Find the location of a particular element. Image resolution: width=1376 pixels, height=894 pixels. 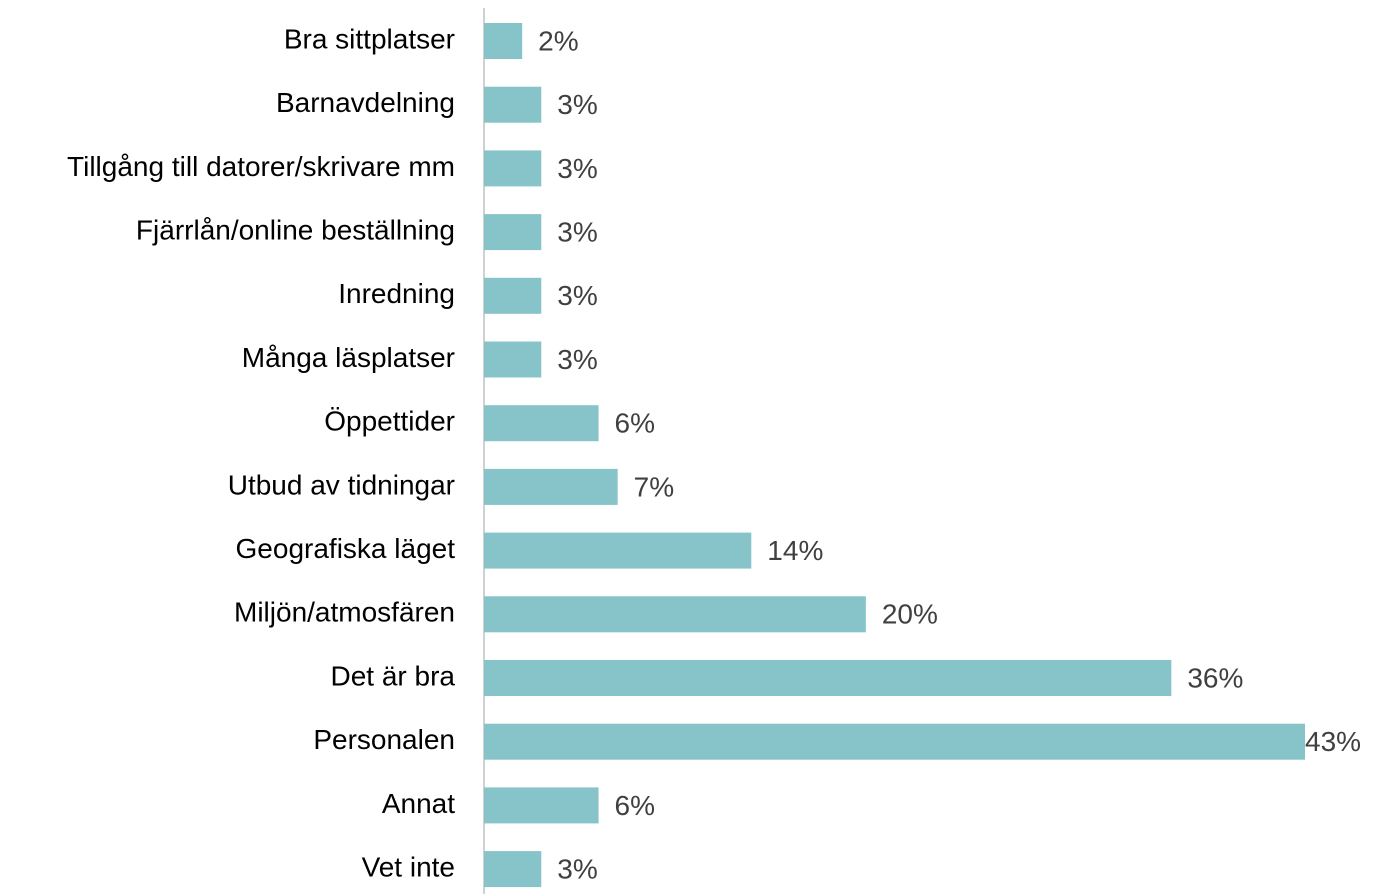

category-label: Öppettider is located at coordinates (389, 421).